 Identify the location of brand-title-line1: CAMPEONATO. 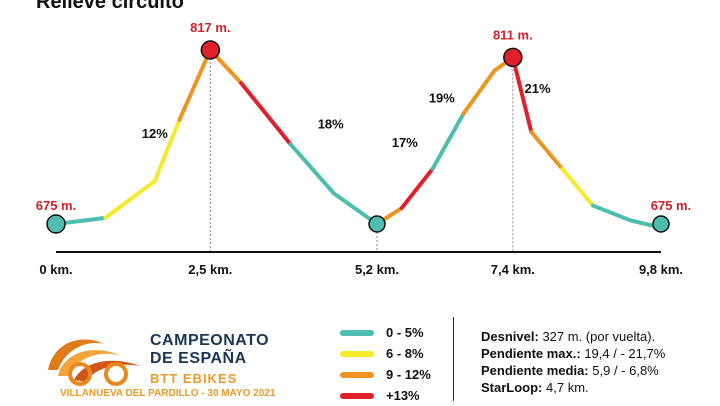
(210, 340).